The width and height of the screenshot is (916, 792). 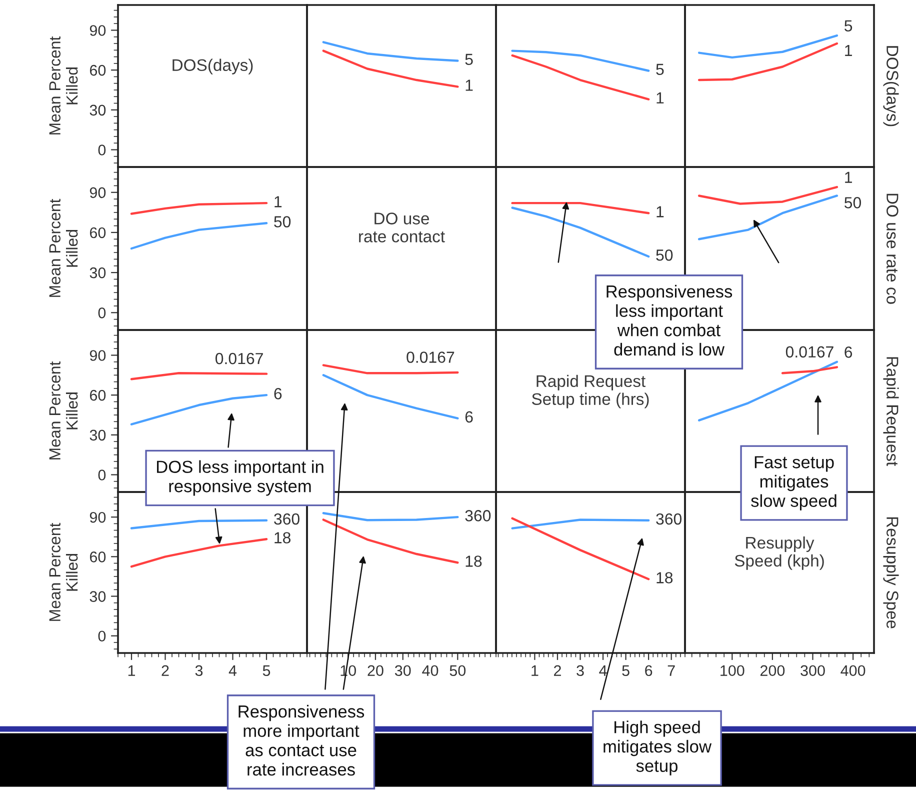 I want to click on y2-axis-title: DOS(days), so click(x=891, y=86).